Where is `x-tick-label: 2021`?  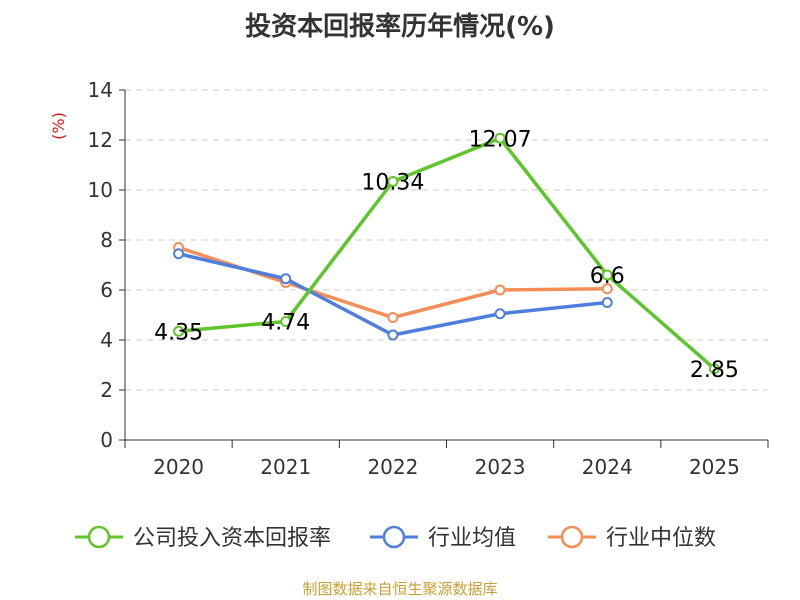
x-tick-label: 2021 is located at coordinates (285, 467).